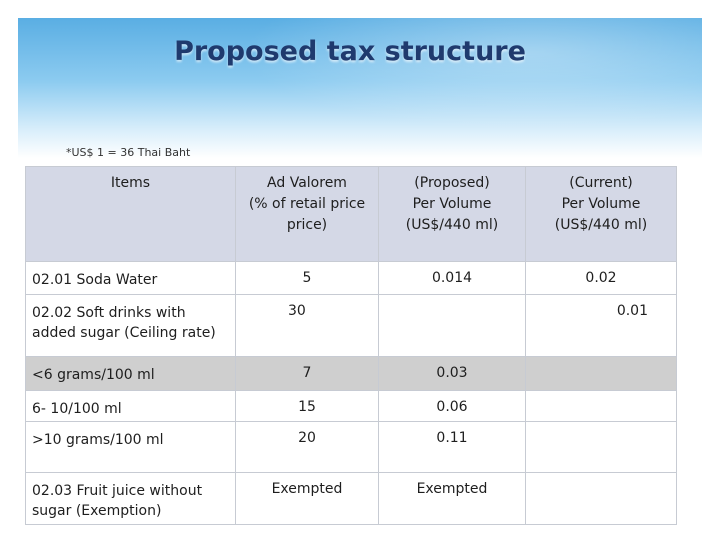 The width and height of the screenshot is (720, 540). Describe the element at coordinates (307, 447) in the screenshot. I see `row-ad-valorem: 20` at that location.